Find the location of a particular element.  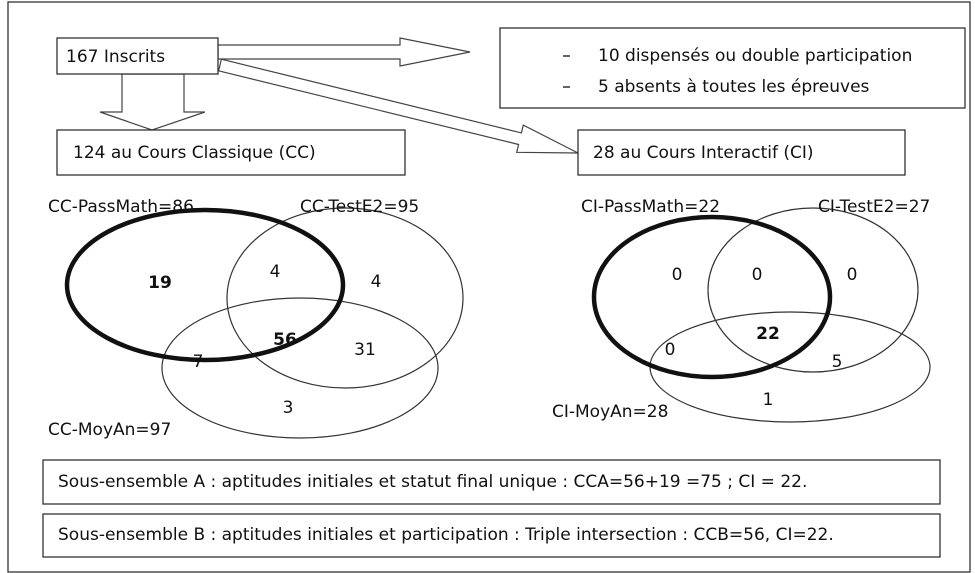

region-value: 3 is located at coordinates (288, 408).